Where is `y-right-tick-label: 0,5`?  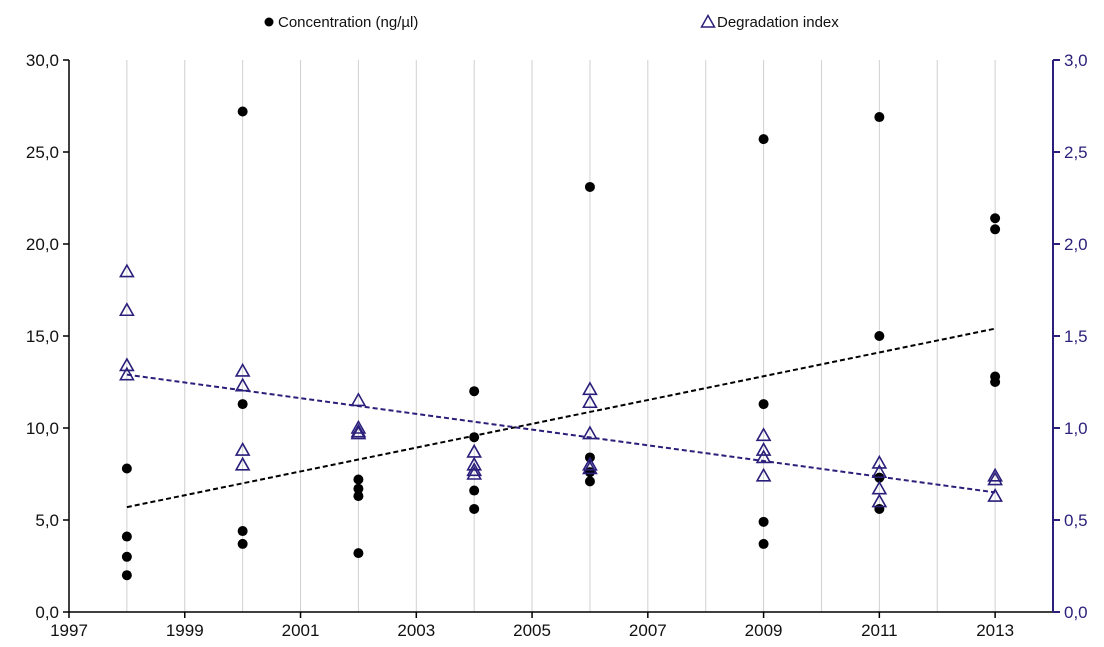 y-right-tick-label: 0,5 is located at coordinates (1076, 520).